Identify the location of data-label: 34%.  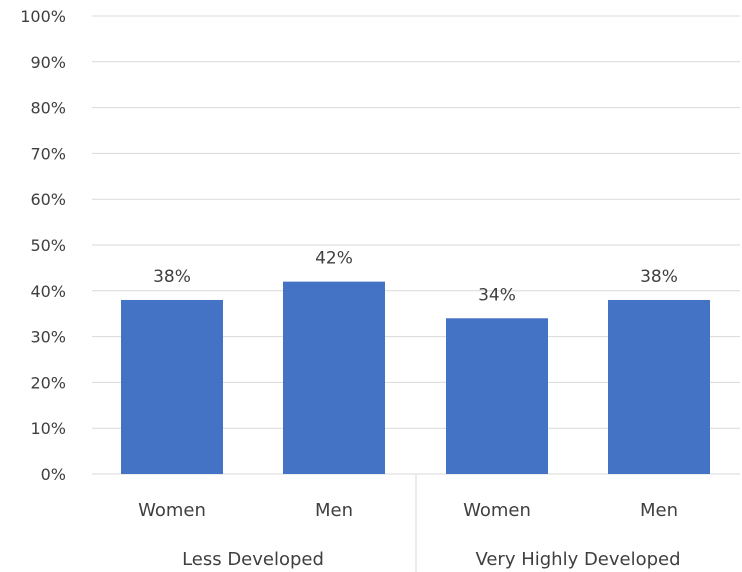
(497, 295).